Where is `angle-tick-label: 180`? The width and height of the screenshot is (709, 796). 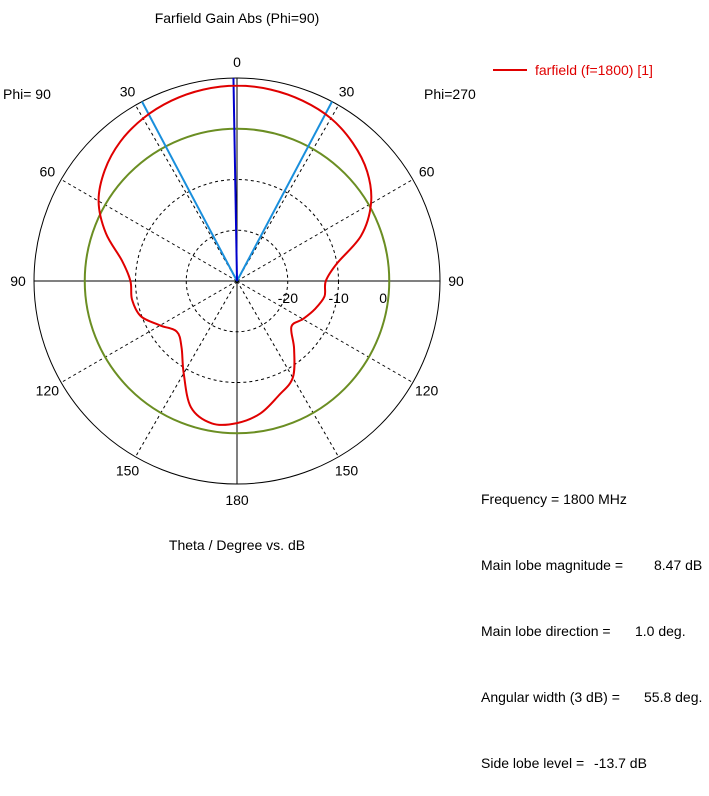 angle-tick-label: 180 is located at coordinates (237, 500).